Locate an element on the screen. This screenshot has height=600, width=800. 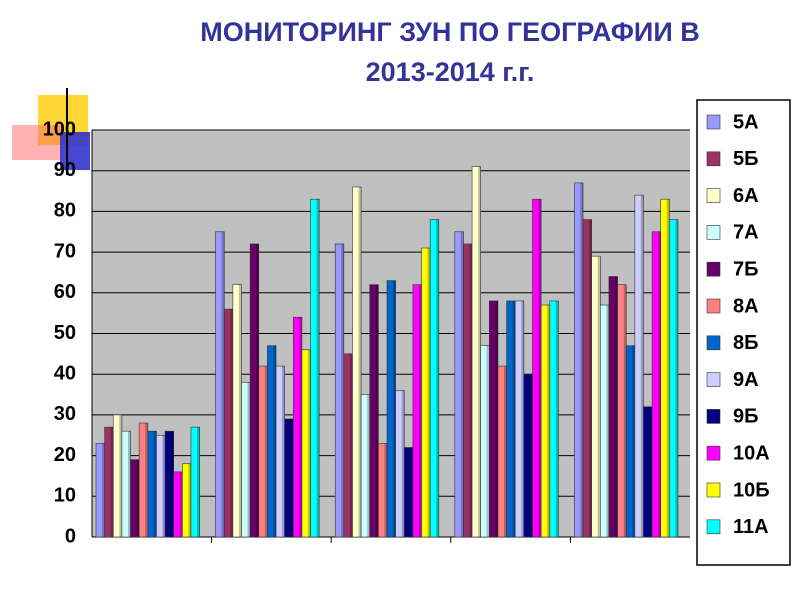
y-tick-label: 50 is located at coordinates (65, 333).